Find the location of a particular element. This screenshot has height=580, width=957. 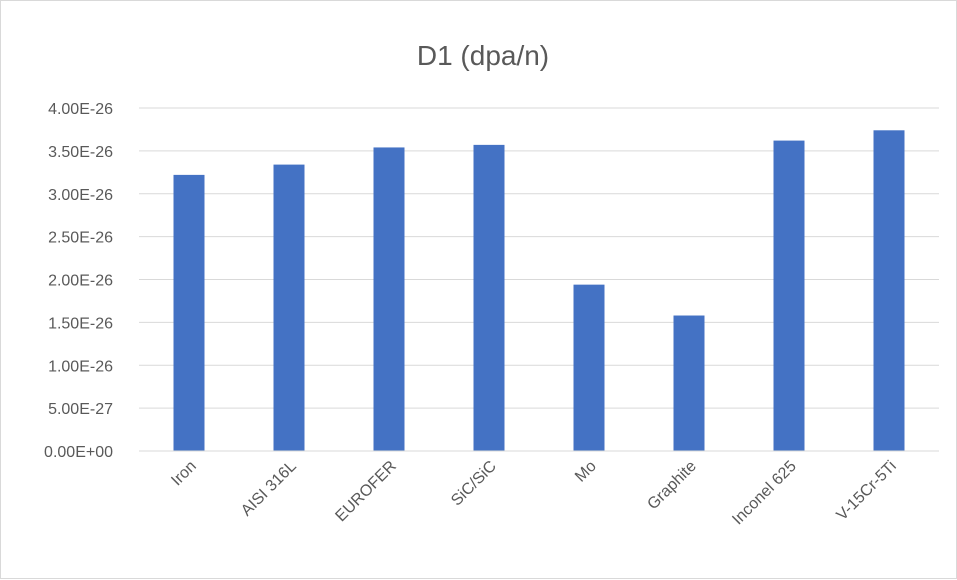

y-tick-label: 1.00E-26 is located at coordinates (80, 366).